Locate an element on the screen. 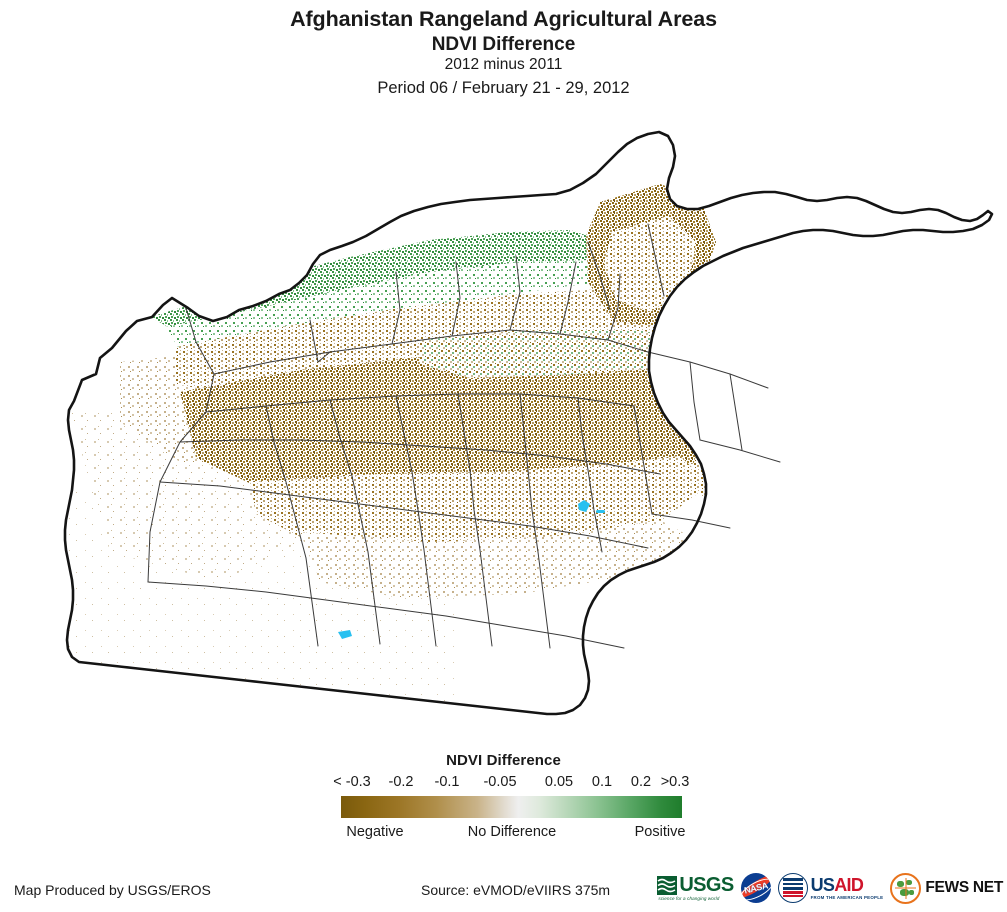 This screenshot has height=912, width=1007. legend-tick-labels: < -0.3 -0.2 -0.1 -0.05 0.05 0.1 0.2 >0.3 is located at coordinates (503, 784).